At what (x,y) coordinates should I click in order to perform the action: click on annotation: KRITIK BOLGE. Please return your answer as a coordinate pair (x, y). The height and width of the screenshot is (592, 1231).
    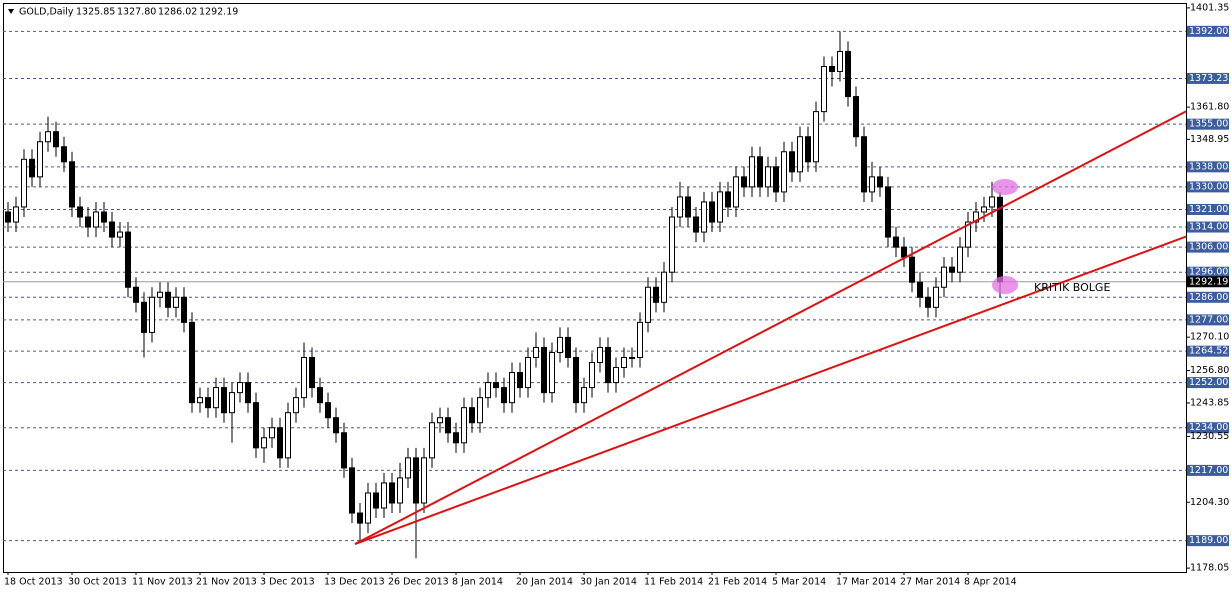
    Looking at the image, I should click on (1072, 287).